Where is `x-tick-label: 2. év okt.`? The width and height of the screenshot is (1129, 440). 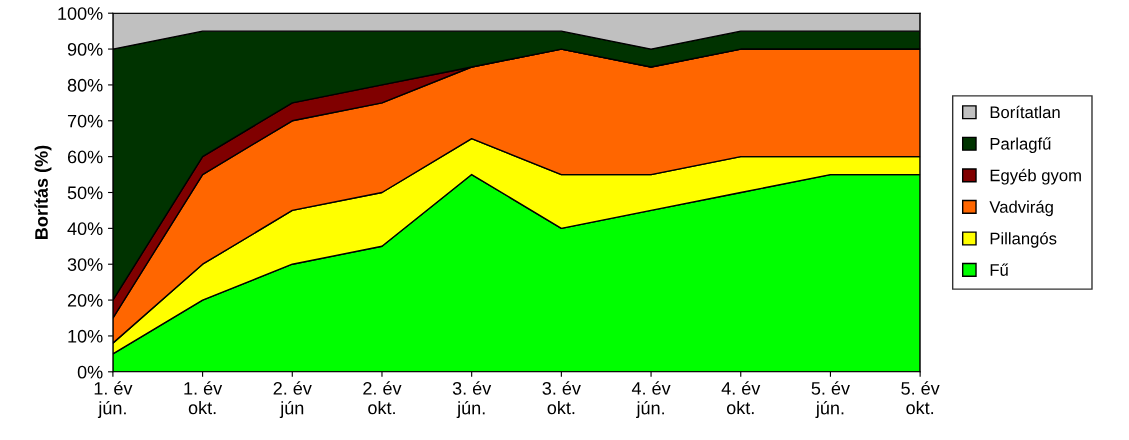
x-tick-label: 2. év okt. is located at coordinates (382, 398).